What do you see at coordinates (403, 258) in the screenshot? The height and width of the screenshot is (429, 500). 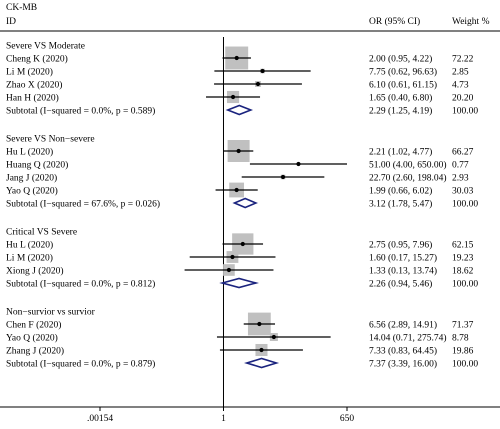 I see `study-or-ci: 1.60 (0.17, 15.27)` at bounding box center [403, 258].